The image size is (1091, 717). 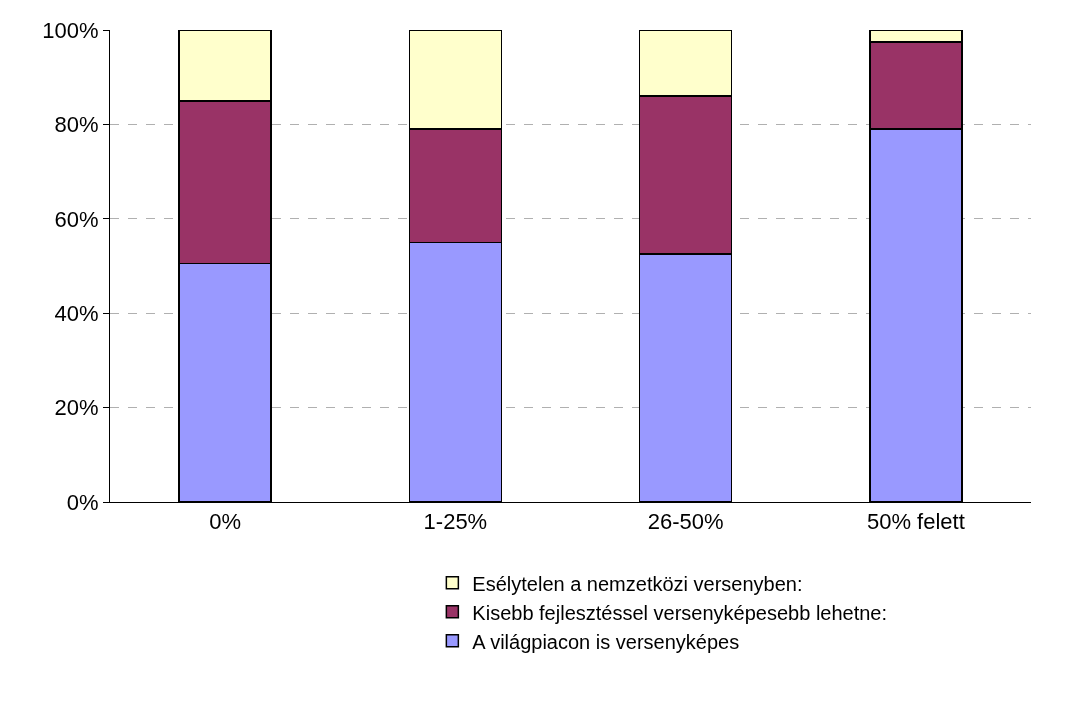 What do you see at coordinates (606, 641) in the screenshot?
I see `legend-label: A világpiacon is versenyképes` at bounding box center [606, 641].